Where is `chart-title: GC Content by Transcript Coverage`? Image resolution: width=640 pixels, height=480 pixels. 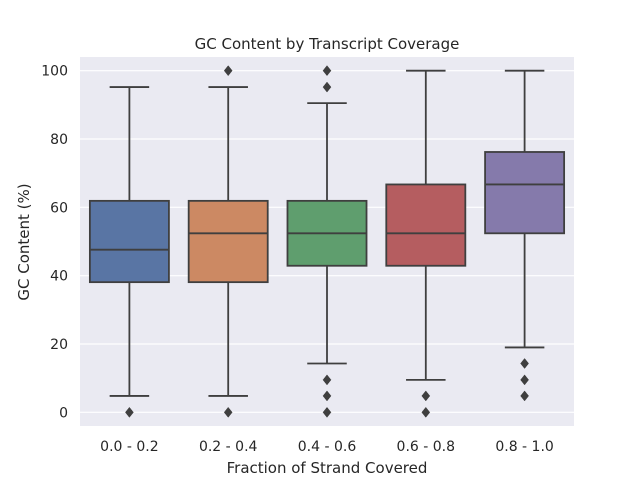
chart-title: GC Content by Transcript Coverage is located at coordinates (327, 44).